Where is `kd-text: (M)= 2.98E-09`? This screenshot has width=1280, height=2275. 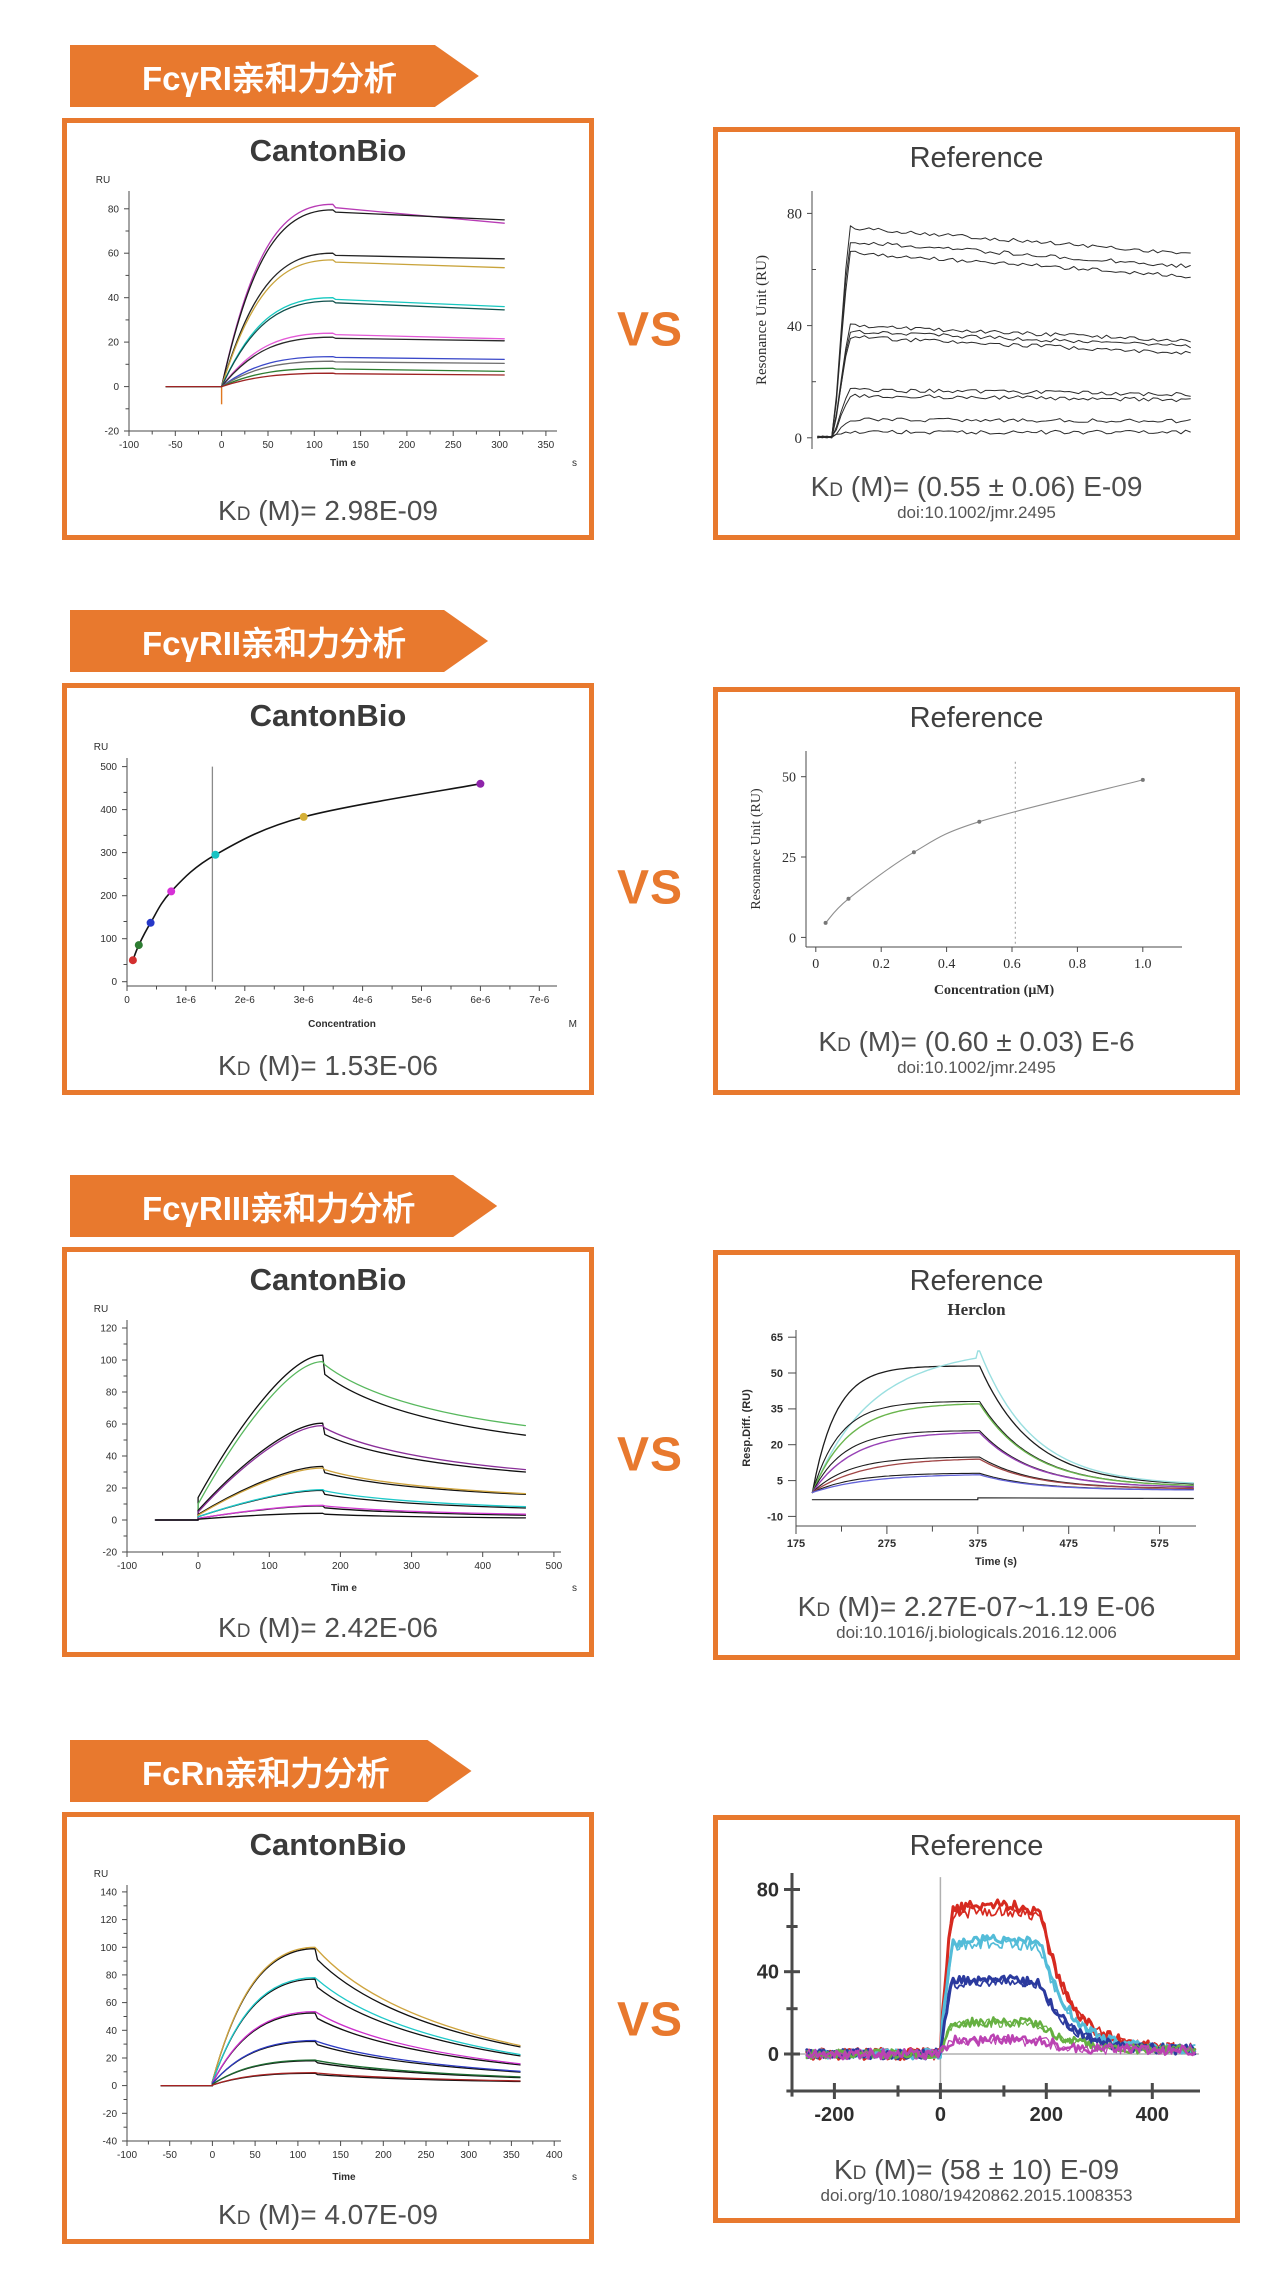
kd-text: (M)= 2.98E-09 is located at coordinates (344, 510).